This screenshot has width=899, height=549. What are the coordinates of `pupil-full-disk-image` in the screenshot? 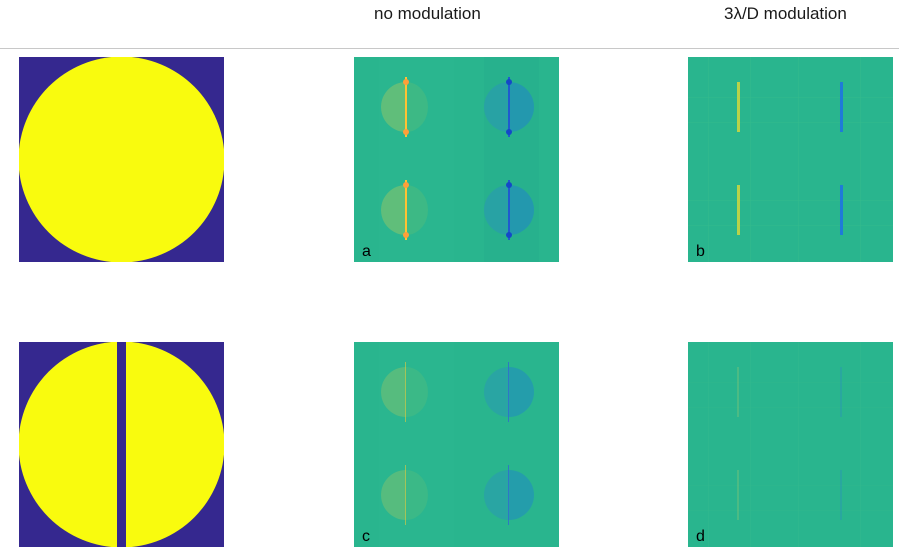 It's located at (121, 159).